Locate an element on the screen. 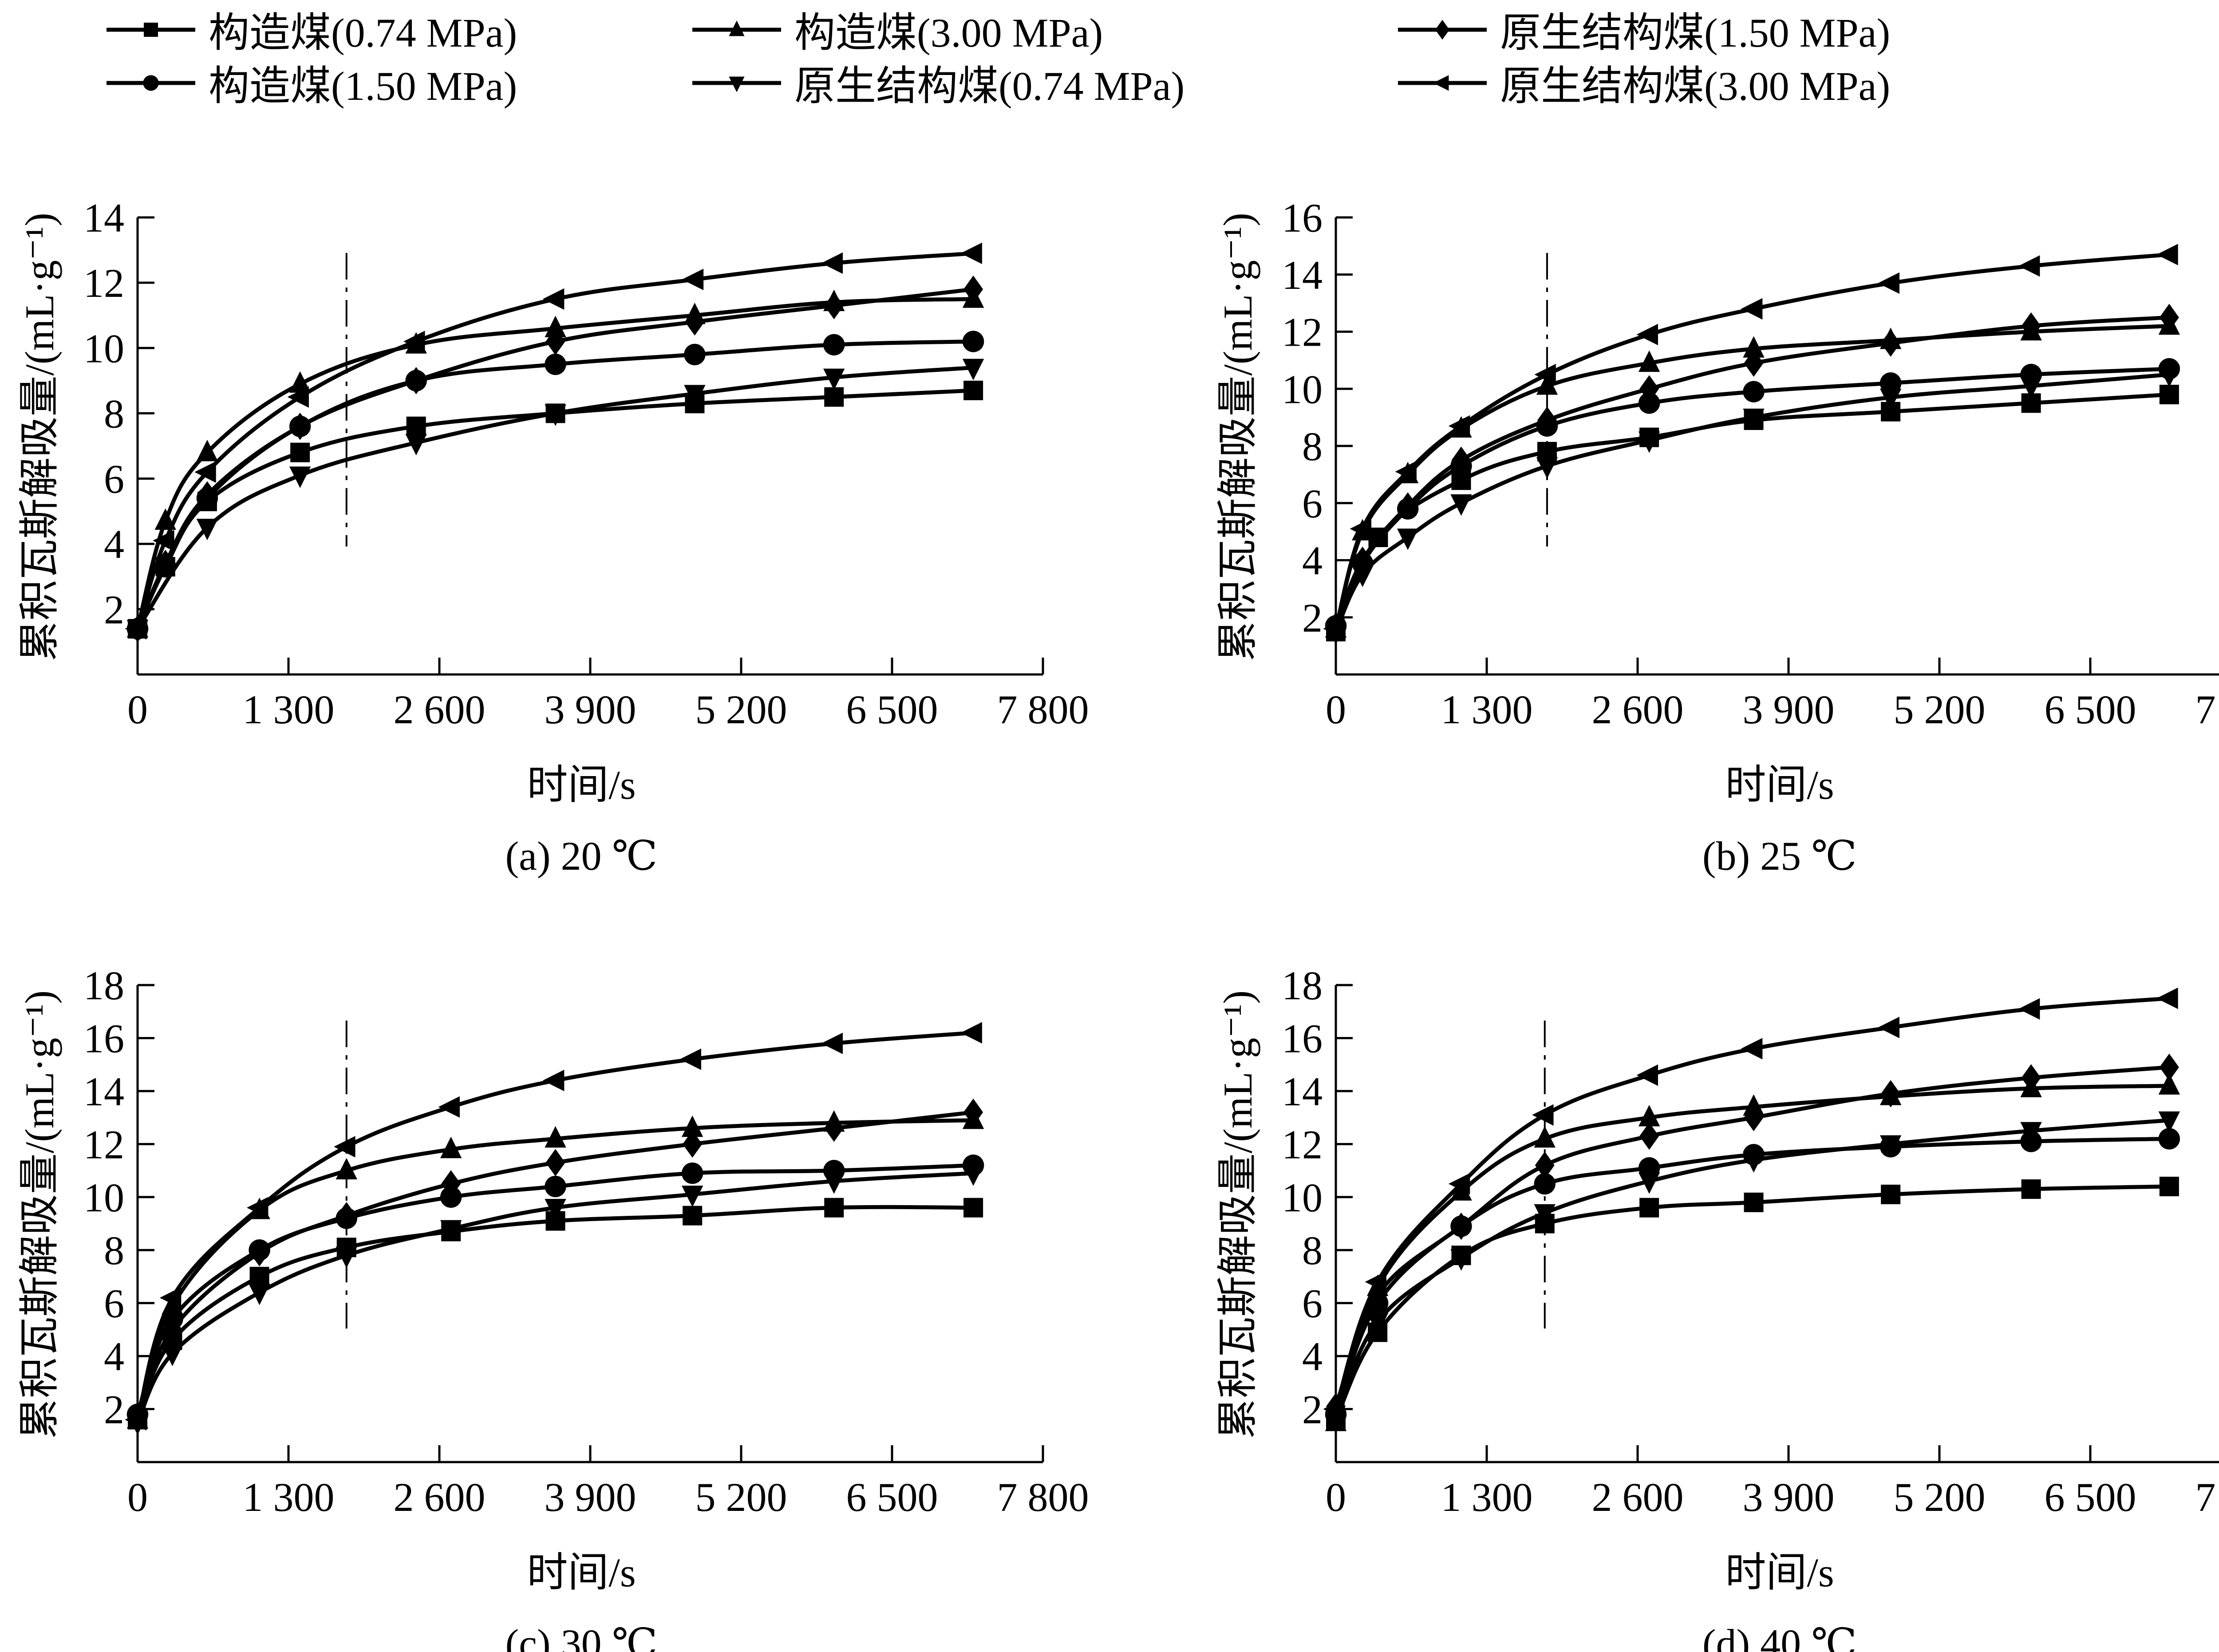  y-tick-label: 14 is located at coordinates (103, 218).